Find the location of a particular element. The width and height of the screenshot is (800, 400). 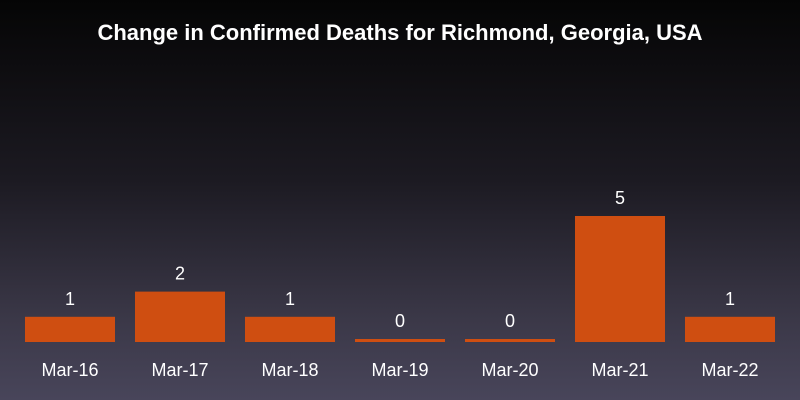

x-tick-label-mar-19: Mar-19 is located at coordinates (399, 370).